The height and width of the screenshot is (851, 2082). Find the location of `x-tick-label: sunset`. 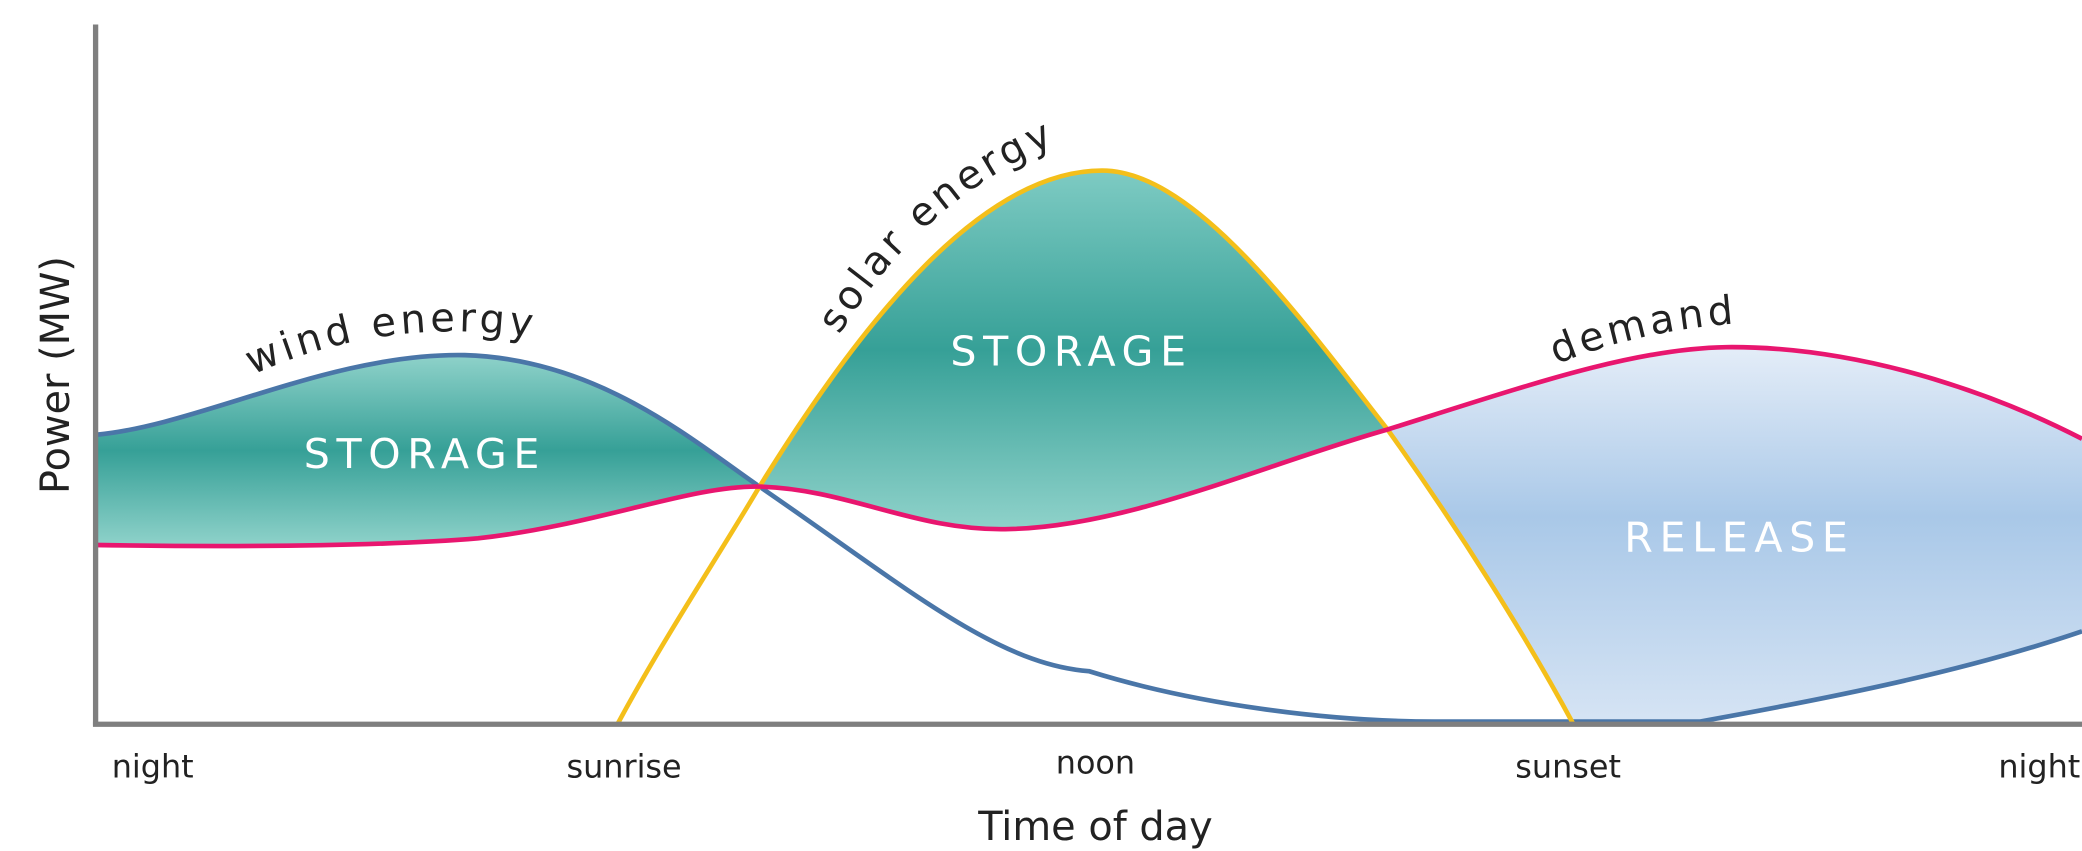

x-tick-label: sunset is located at coordinates (1568, 766).